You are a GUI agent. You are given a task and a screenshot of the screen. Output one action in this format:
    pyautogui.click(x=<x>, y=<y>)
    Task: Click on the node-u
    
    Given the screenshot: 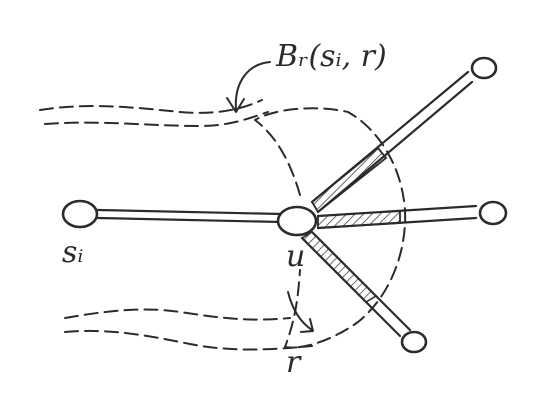 What is the action you would take?
    pyautogui.click(x=297, y=221)
    